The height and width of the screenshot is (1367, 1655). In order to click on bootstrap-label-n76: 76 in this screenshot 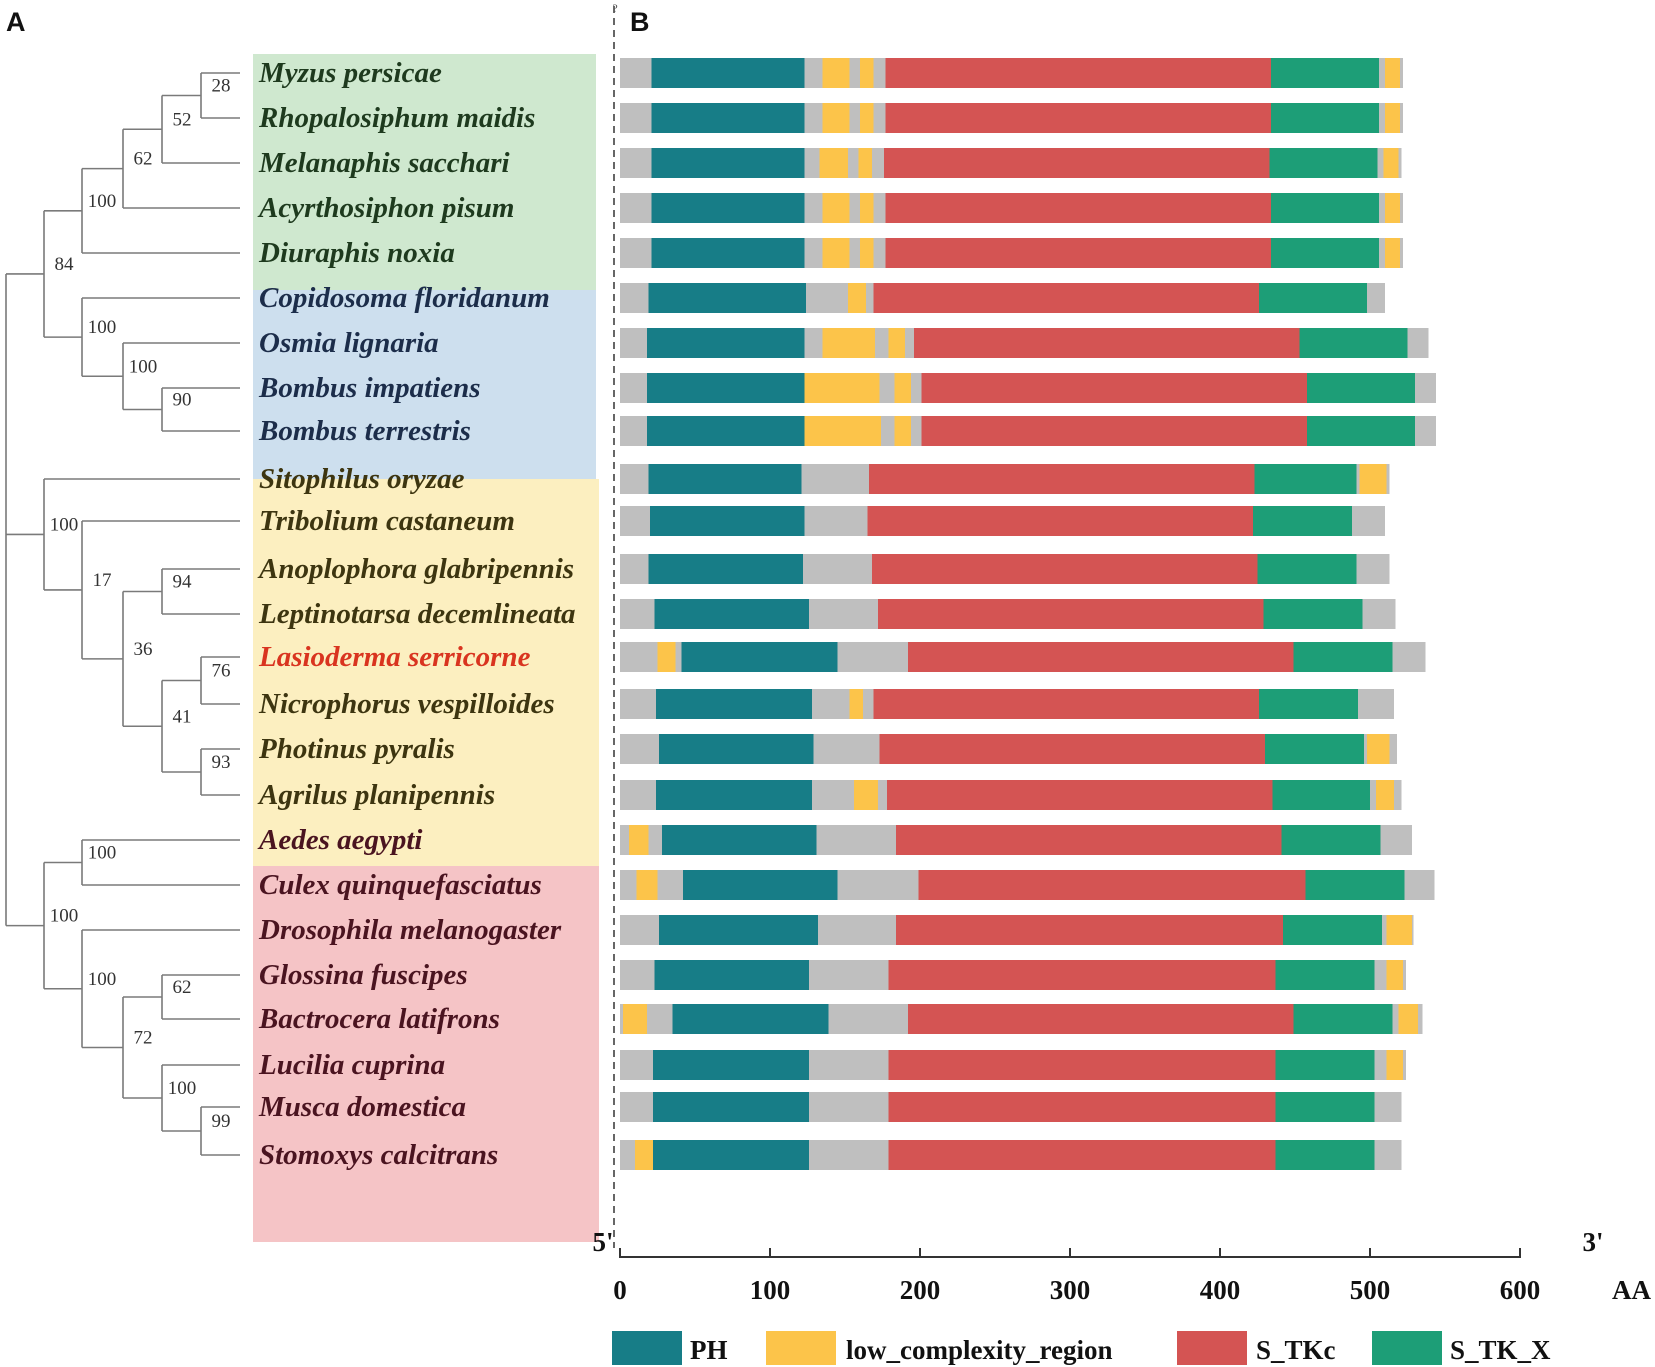, I will do `click(221, 671)`.